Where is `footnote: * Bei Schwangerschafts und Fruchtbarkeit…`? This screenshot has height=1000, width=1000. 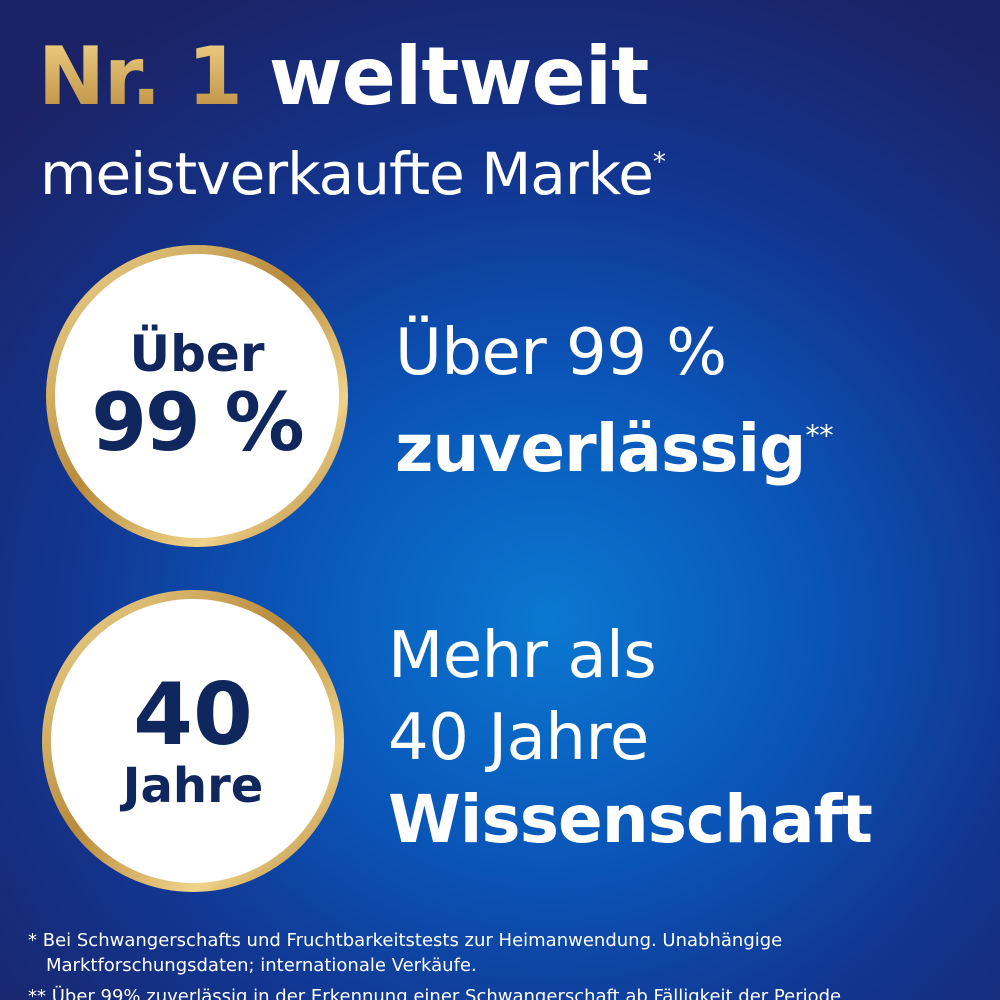 footnote: * Bei Schwangerschafts und Fruchtbarkeit… is located at coordinates (487, 953).